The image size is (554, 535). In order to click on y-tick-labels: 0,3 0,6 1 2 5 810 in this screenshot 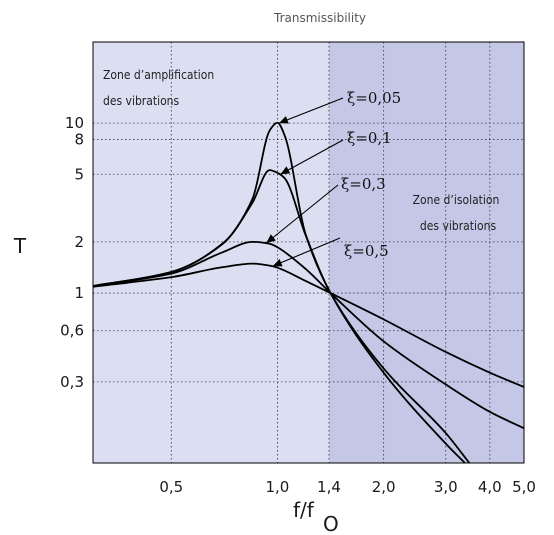, I will do `click(72, 252)`.